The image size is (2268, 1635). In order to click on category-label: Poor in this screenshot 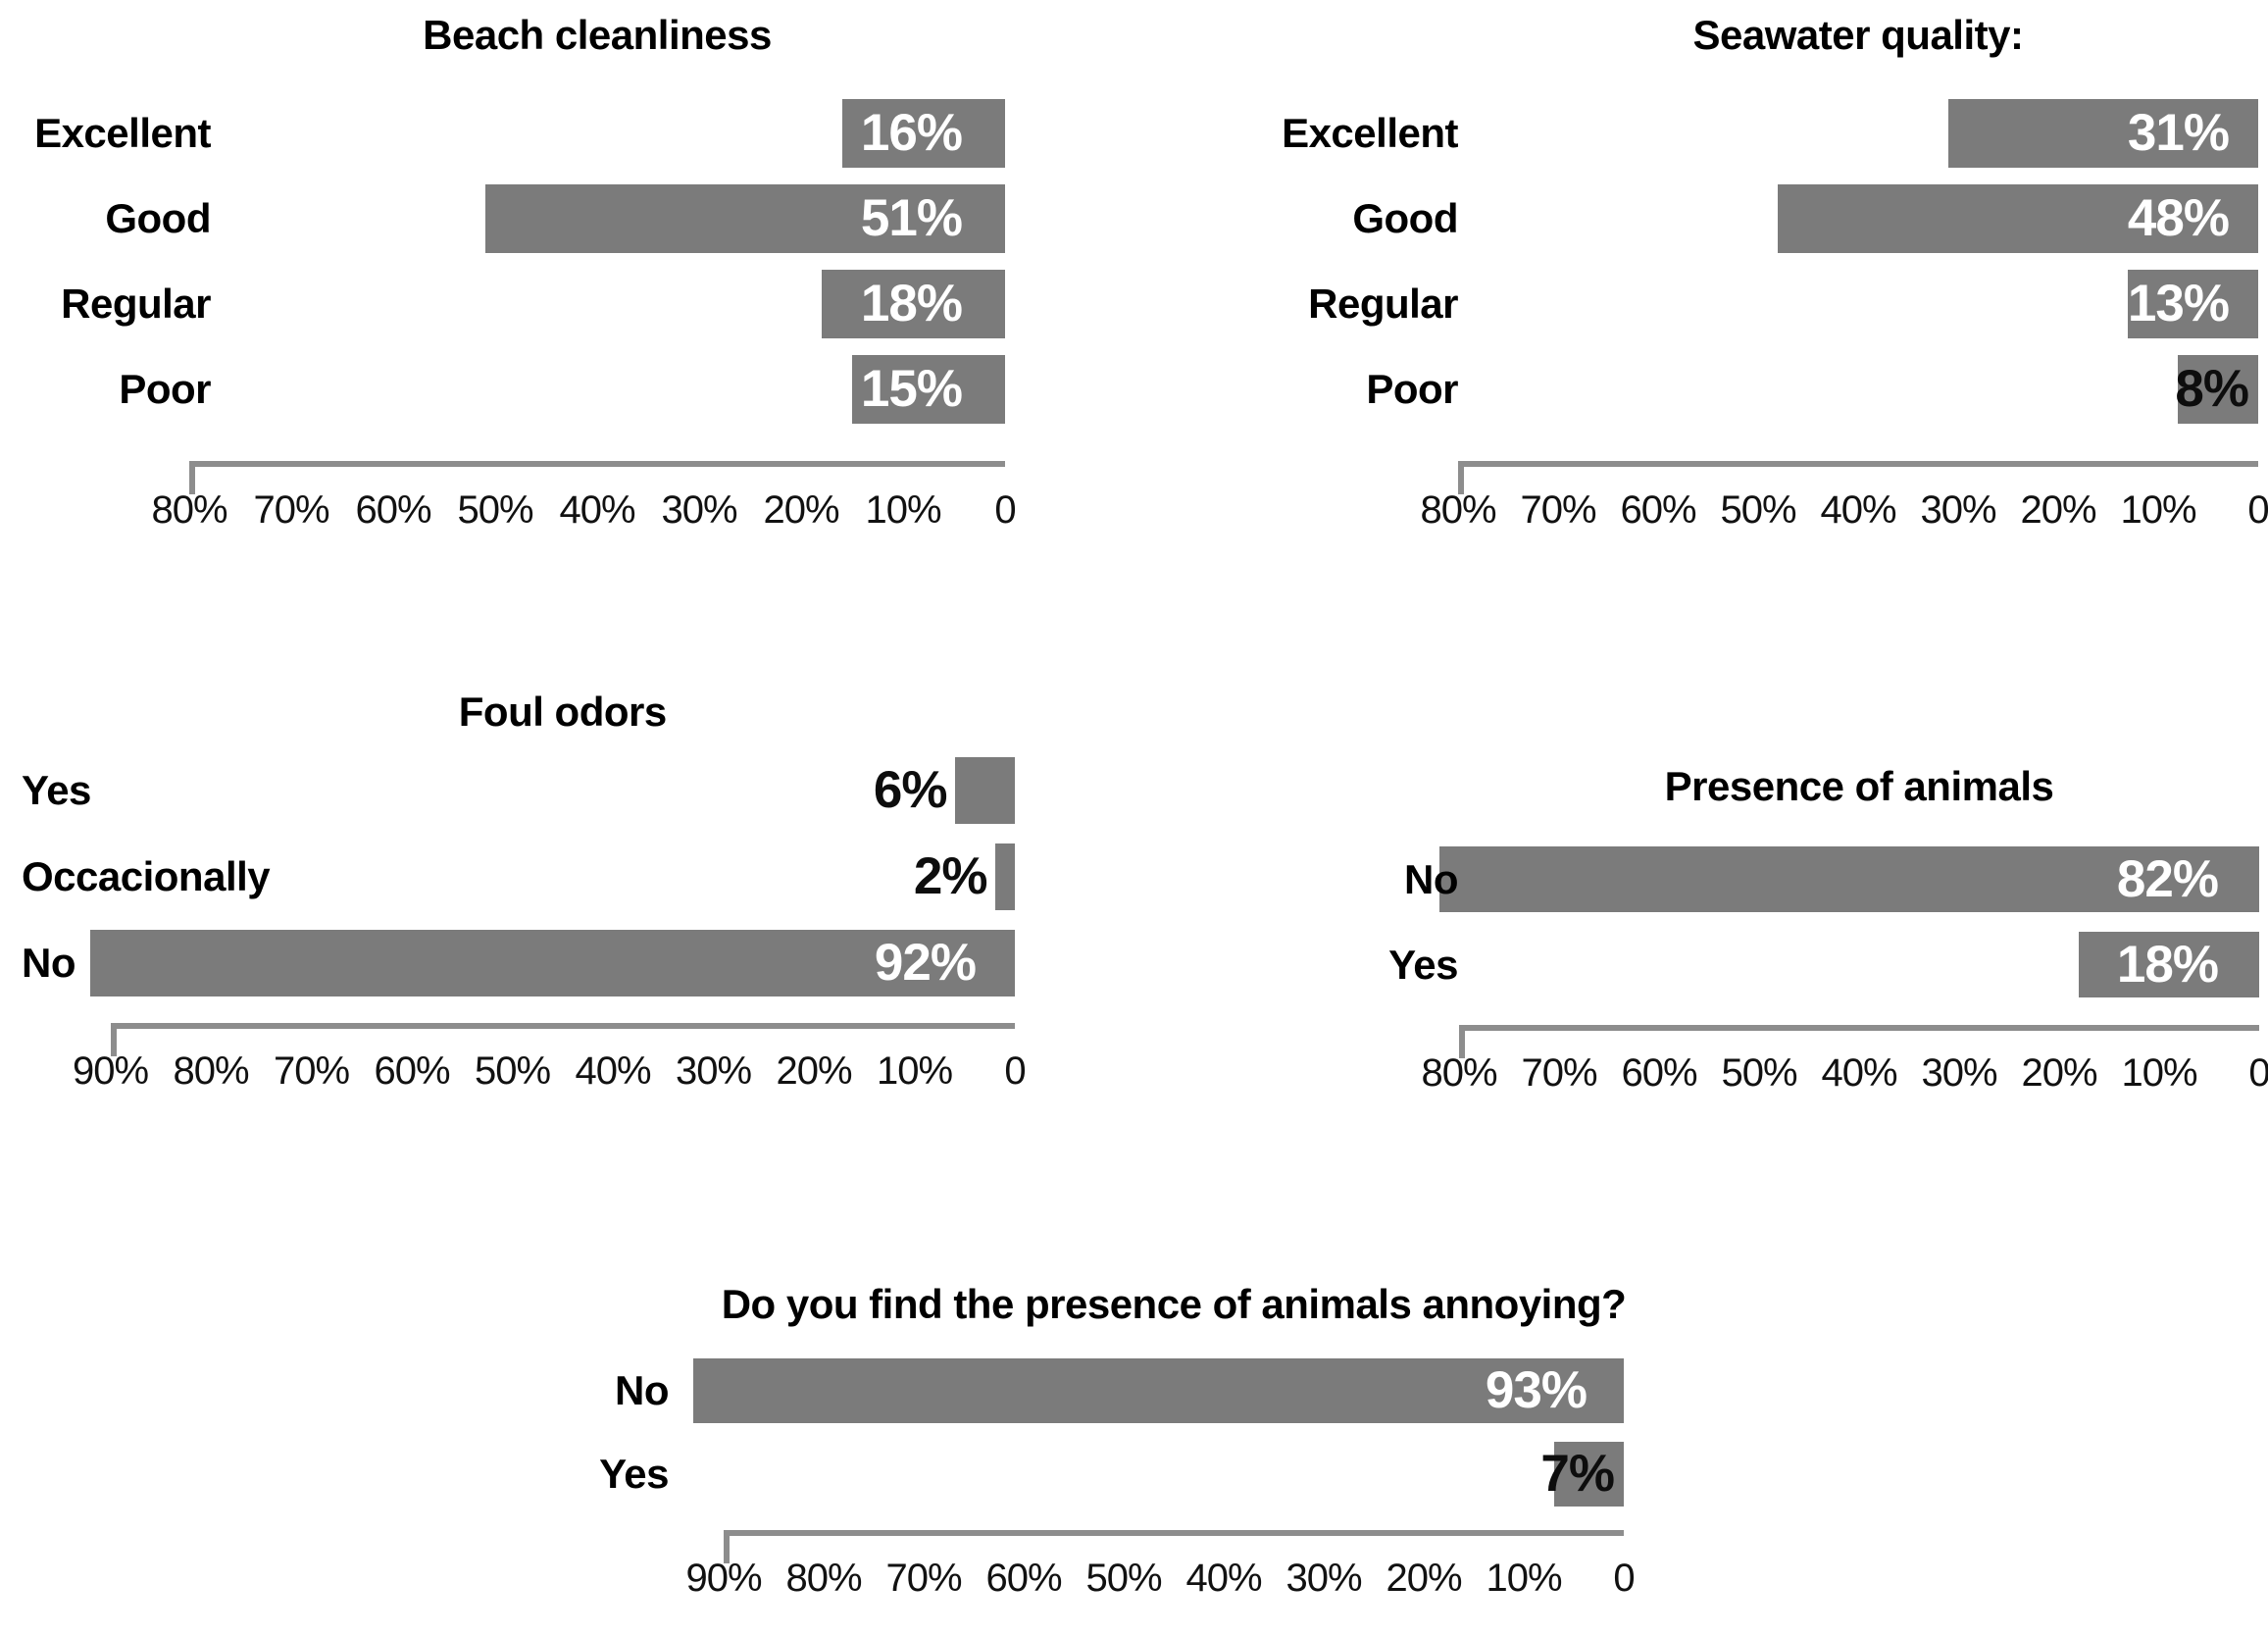, I will do `click(1412, 389)`.